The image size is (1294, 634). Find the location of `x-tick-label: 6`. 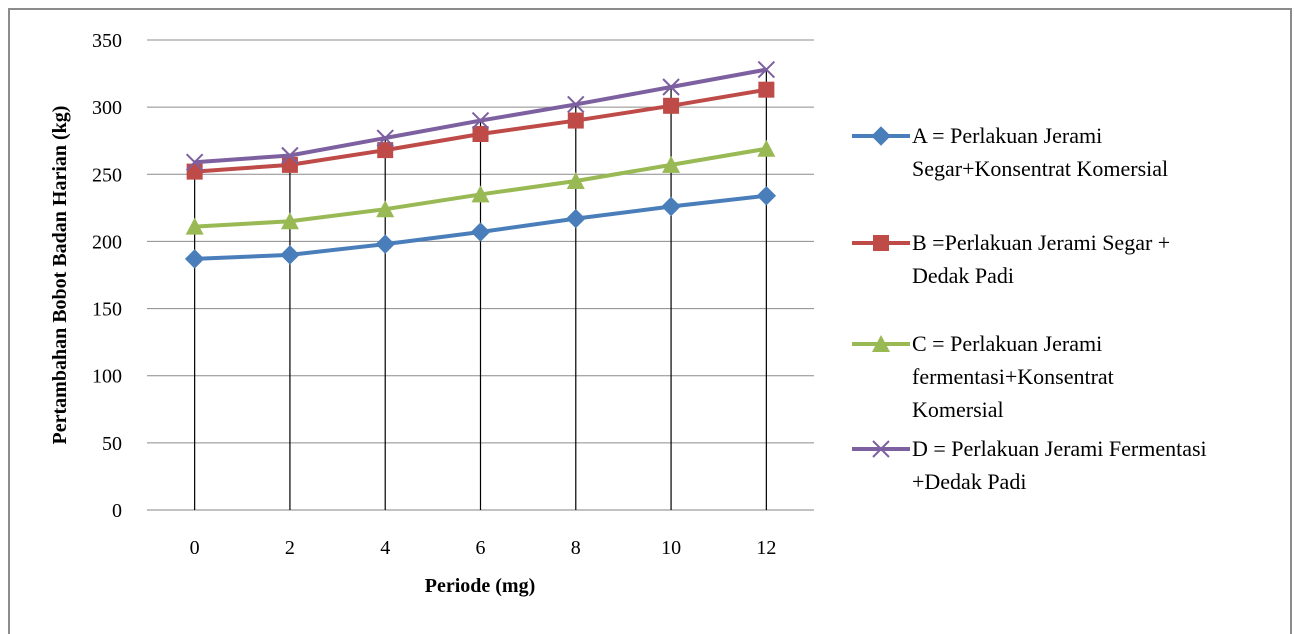

x-tick-label: 6 is located at coordinates (481, 548).